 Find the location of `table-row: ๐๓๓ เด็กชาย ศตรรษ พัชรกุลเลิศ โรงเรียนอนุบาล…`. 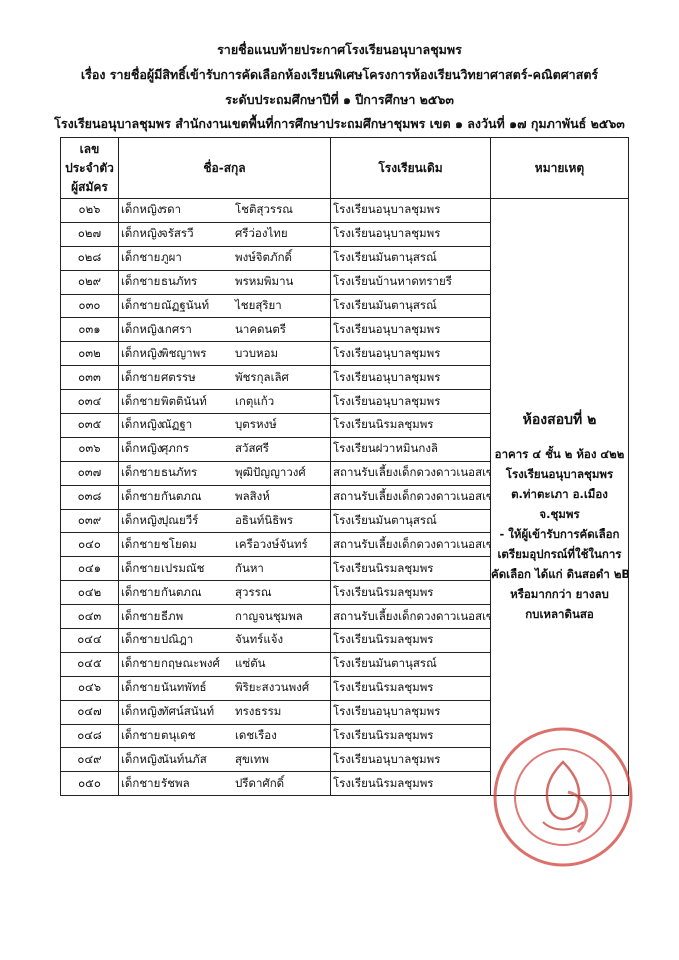

table-row: ๐๓๓ เด็กชาย ศตรรษ พัชรกุลเลิศ โรงเรียนอนุบาล… is located at coordinates (344, 378).